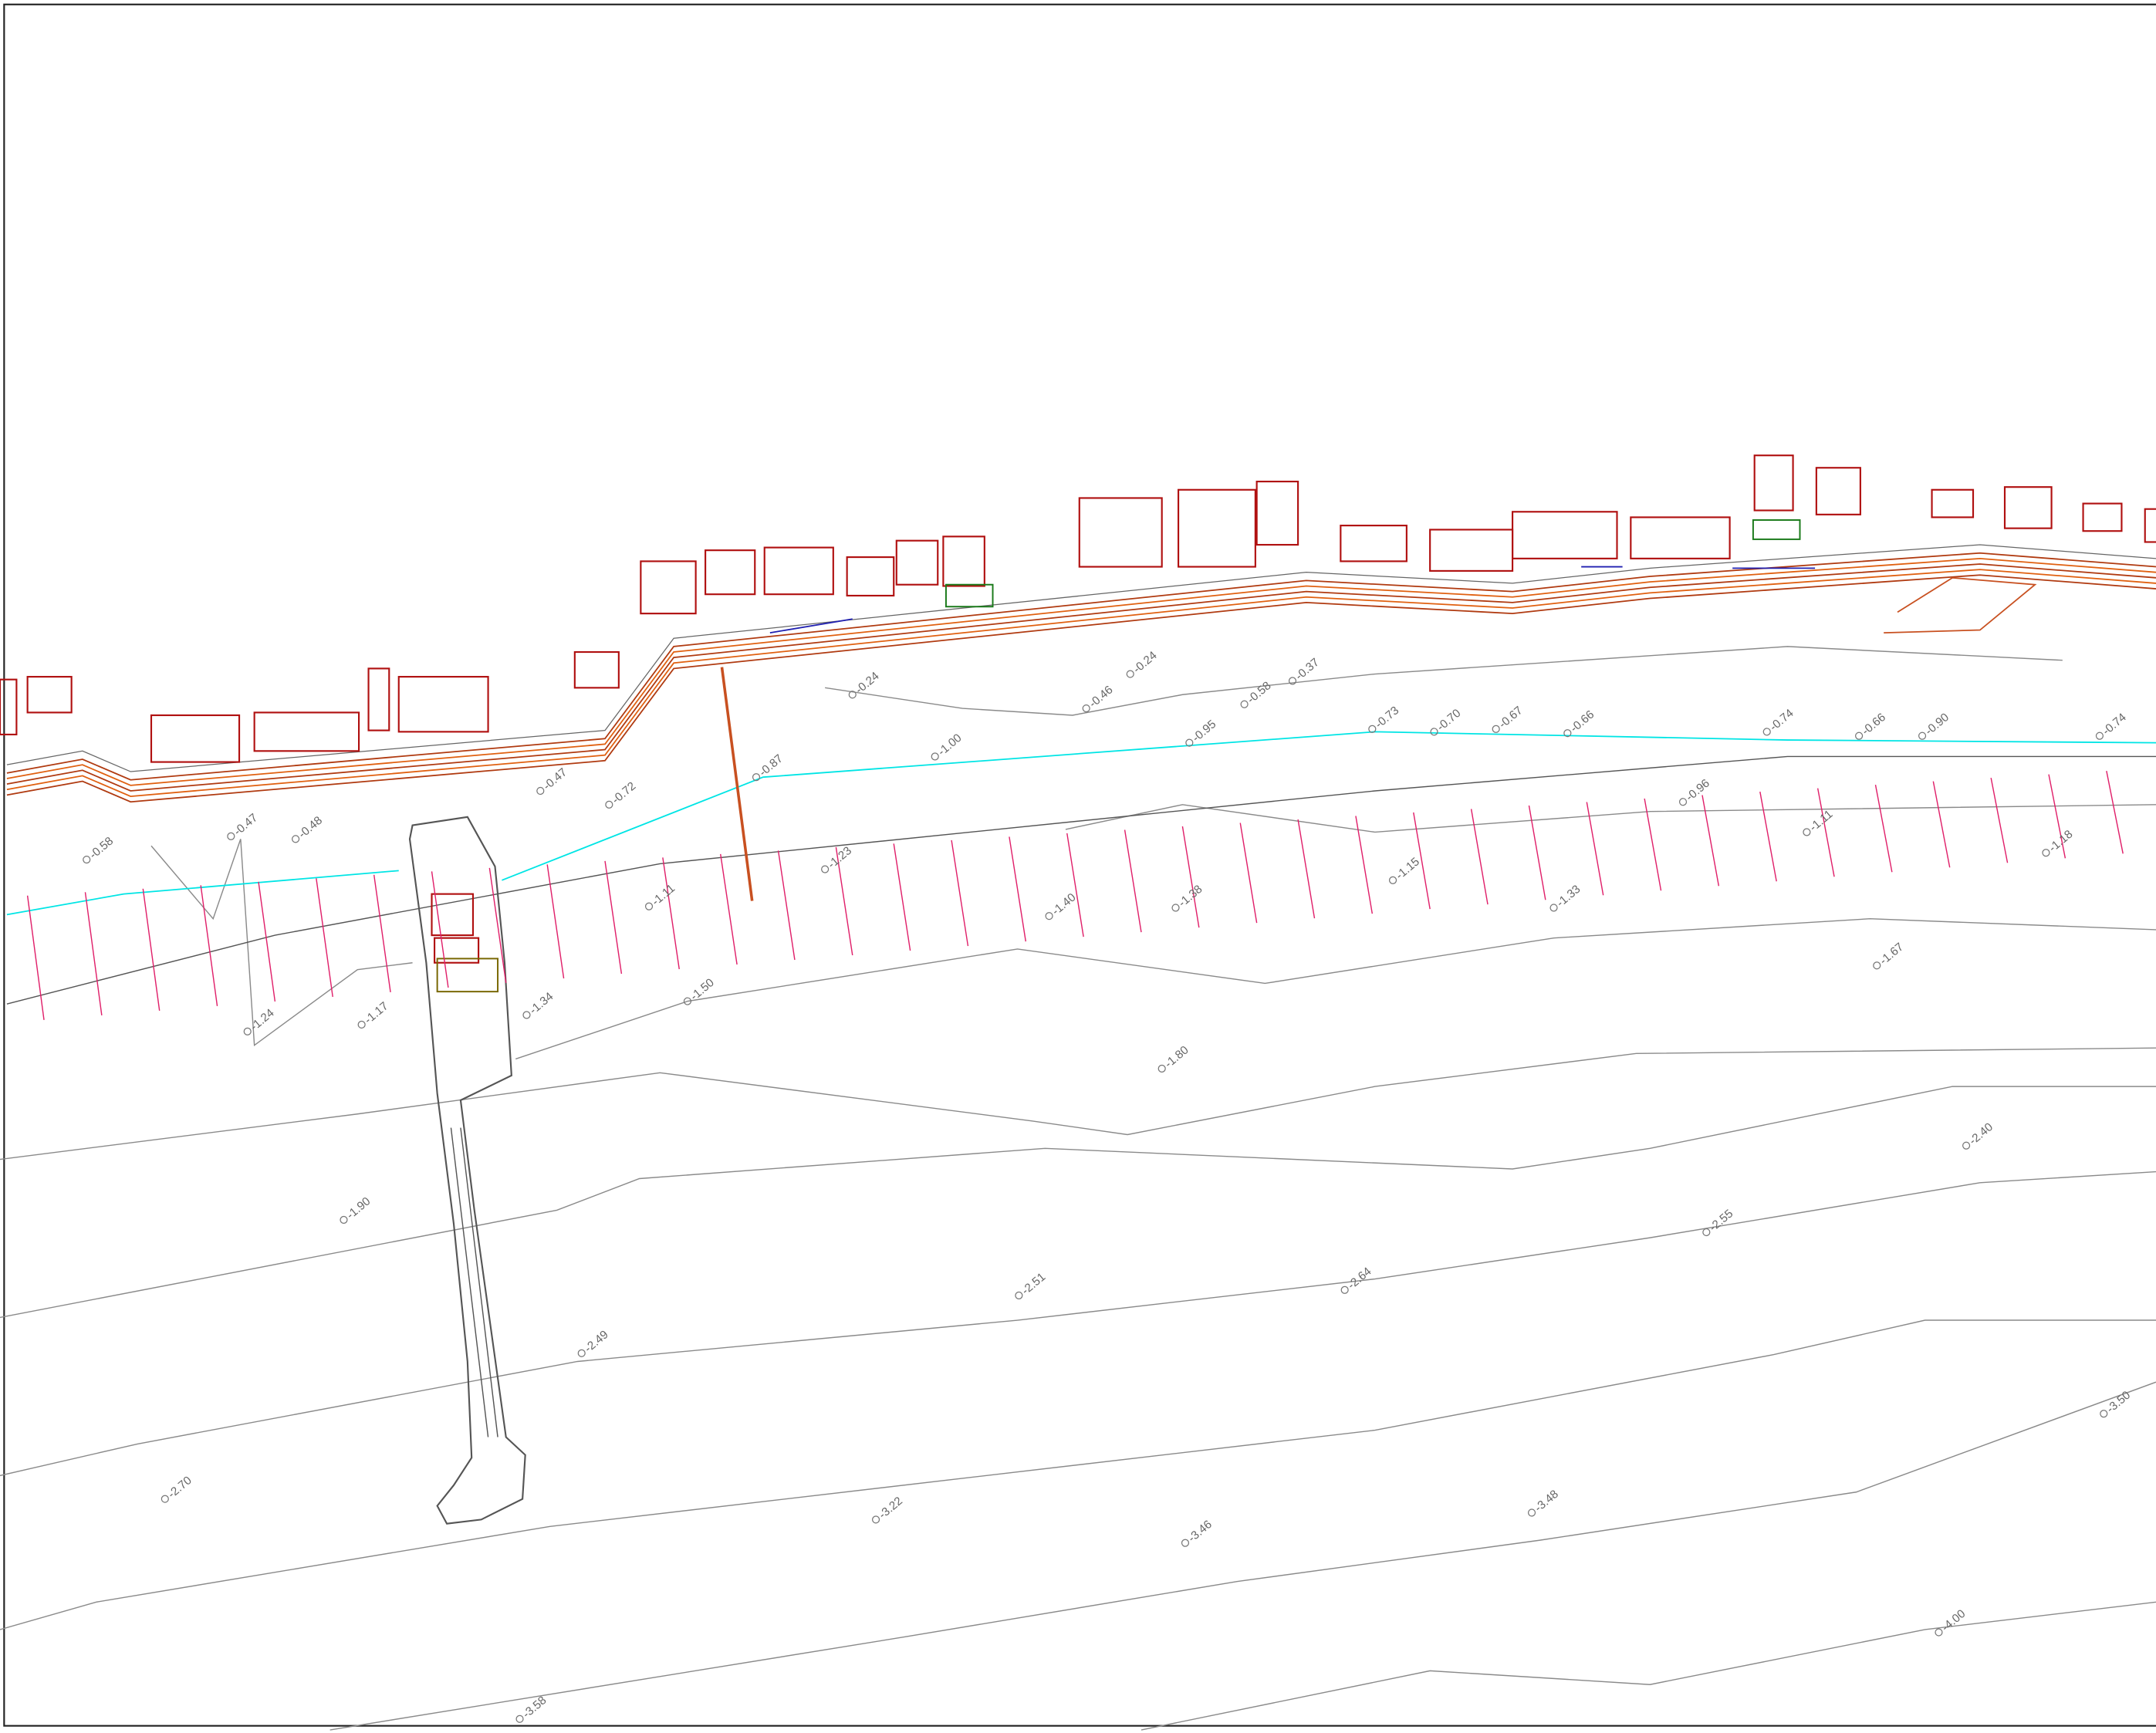 The width and height of the screenshot is (2156, 1733). Describe the element at coordinates (1951, 1622) in the screenshot. I see `elevation-point: -4.00` at that location.